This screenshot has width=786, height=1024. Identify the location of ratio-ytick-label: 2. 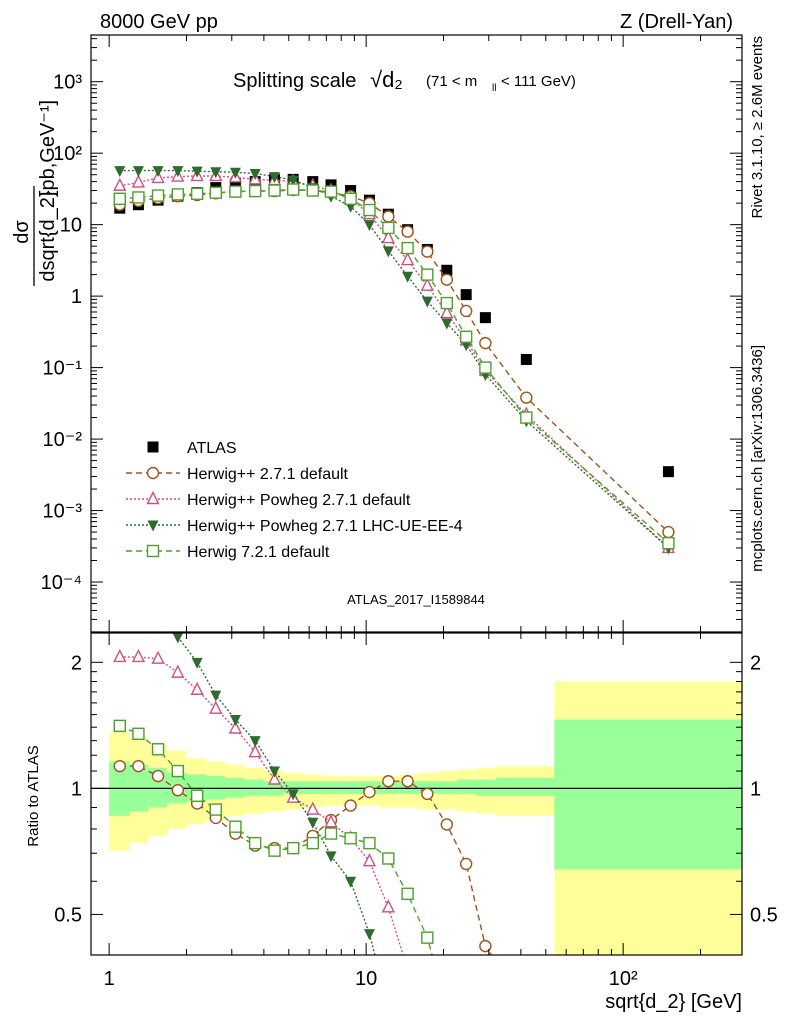
(76, 663).